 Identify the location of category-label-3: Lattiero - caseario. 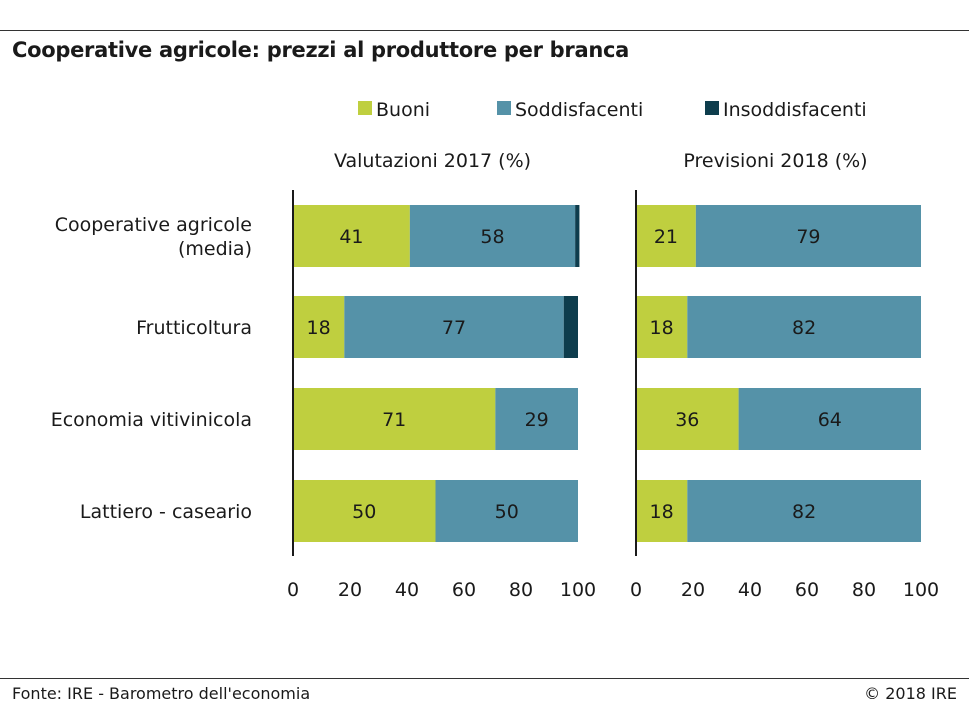
(166, 512).